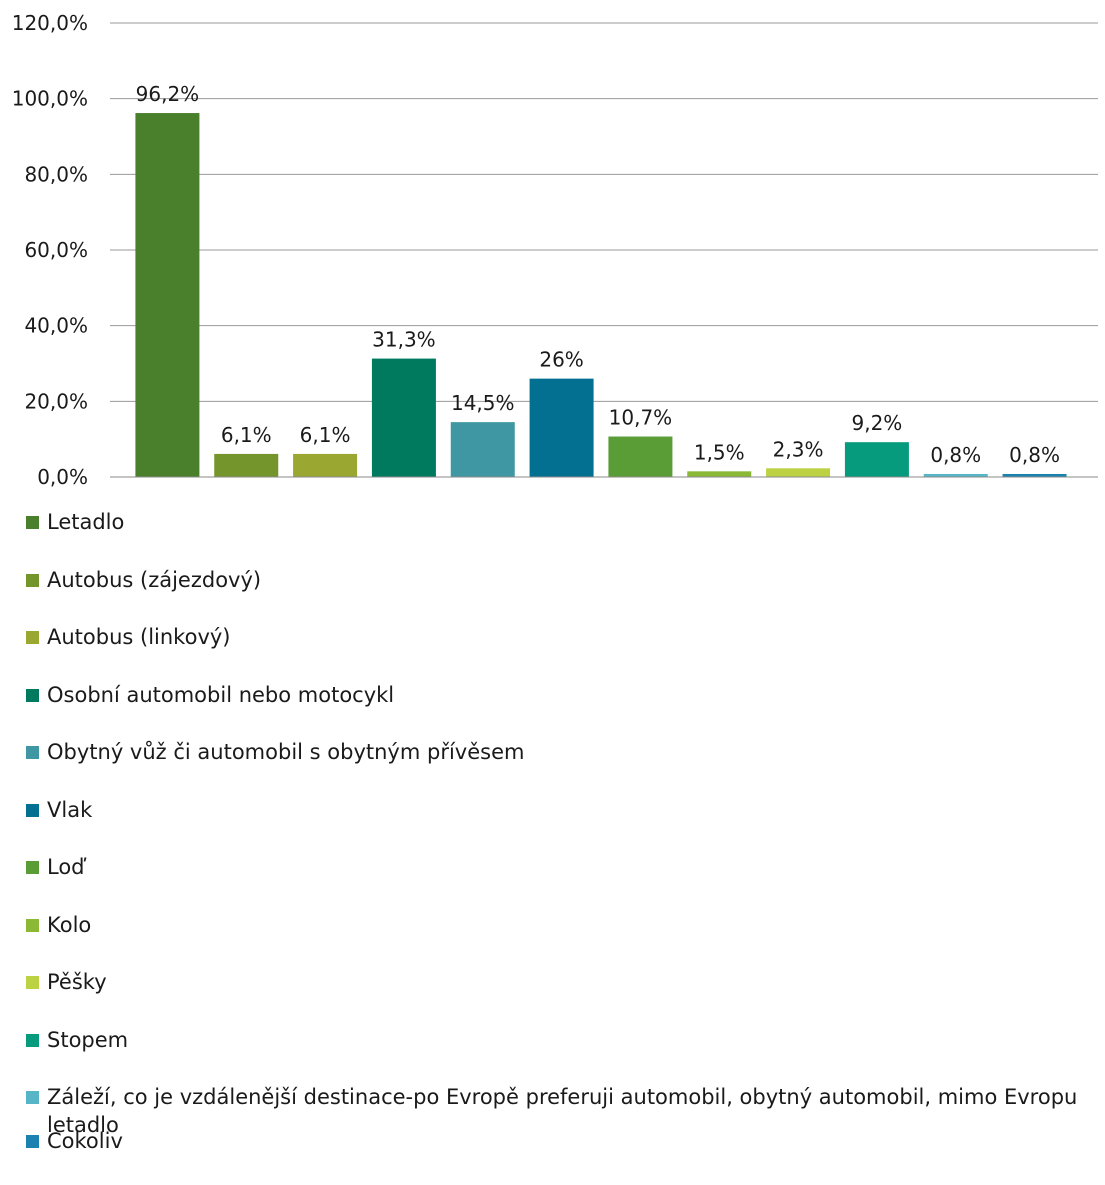 The height and width of the screenshot is (1185, 1105). I want to click on legend-item: Pěšky, so click(563, 997).